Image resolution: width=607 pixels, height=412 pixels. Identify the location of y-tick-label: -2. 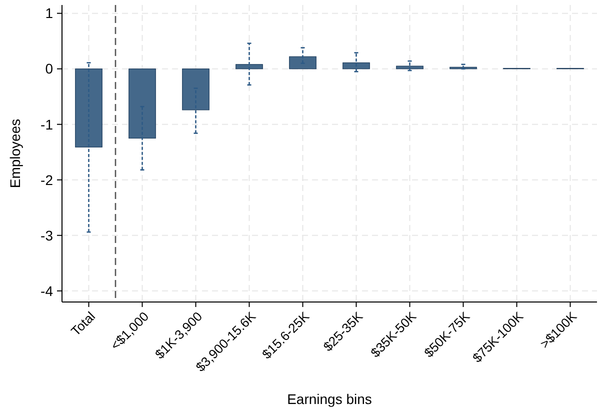
(47, 180).